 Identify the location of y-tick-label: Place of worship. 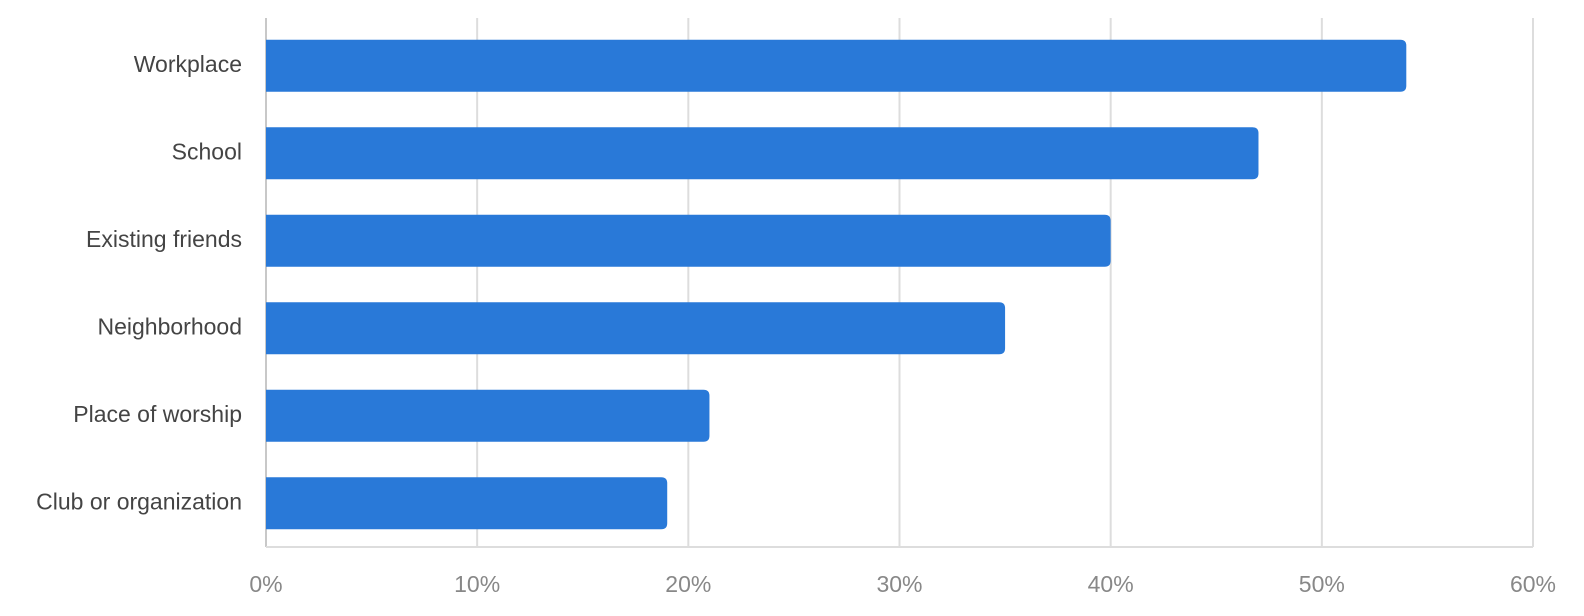
(157, 414).